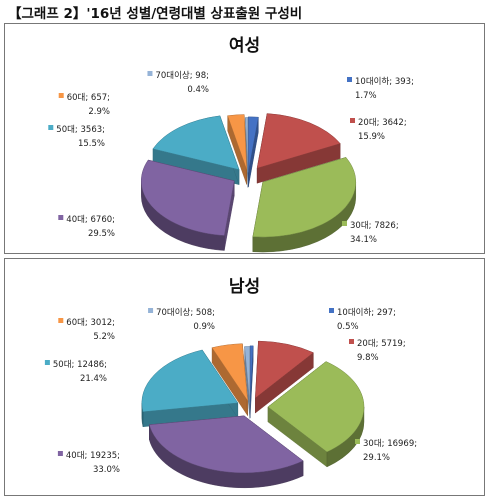 This screenshot has width=489, height=500. What do you see at coordinates (93, 456) in the screenshot?
I see `data-label-line: 40대; 19235;` at bounding box center [93, 456].